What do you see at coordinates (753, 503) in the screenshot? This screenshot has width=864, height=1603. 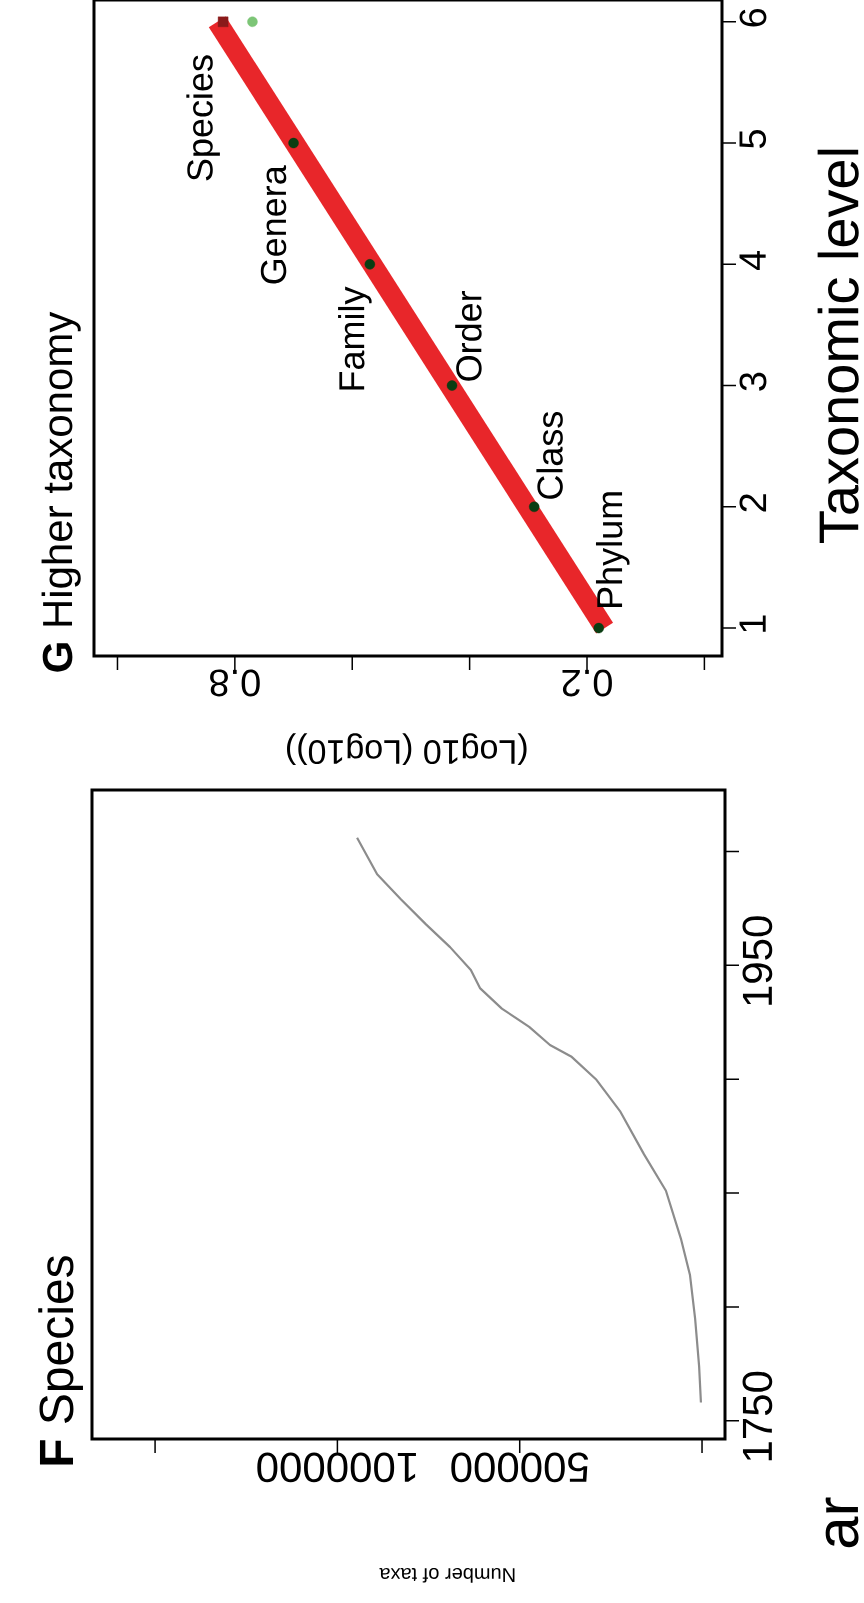 I see `y-tick-label: 2` at bounding box center [753, 503].